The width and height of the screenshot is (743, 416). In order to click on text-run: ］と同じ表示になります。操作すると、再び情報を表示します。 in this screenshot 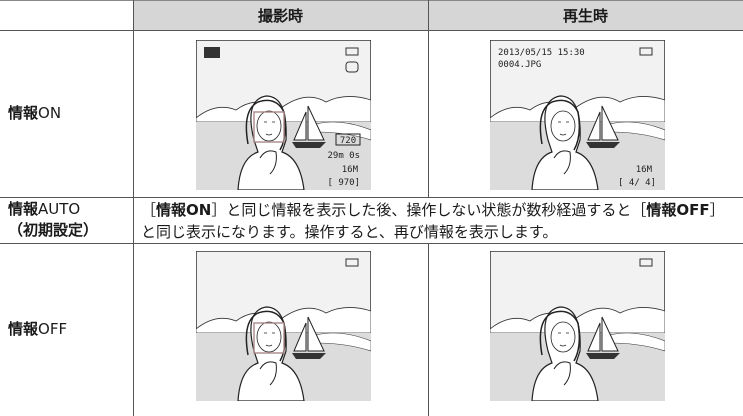, I will do `click(433, 221)`.